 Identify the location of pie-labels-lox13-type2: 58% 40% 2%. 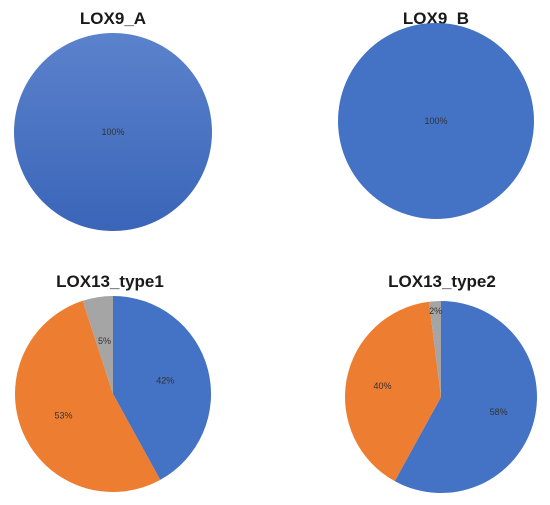
(441, 361).